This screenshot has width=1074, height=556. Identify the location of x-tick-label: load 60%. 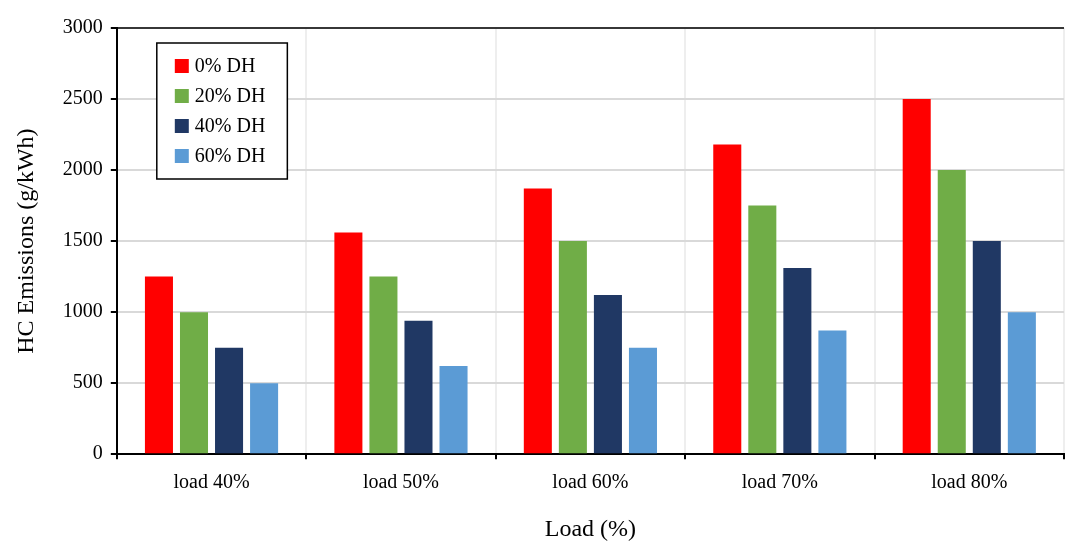
(590, 481).